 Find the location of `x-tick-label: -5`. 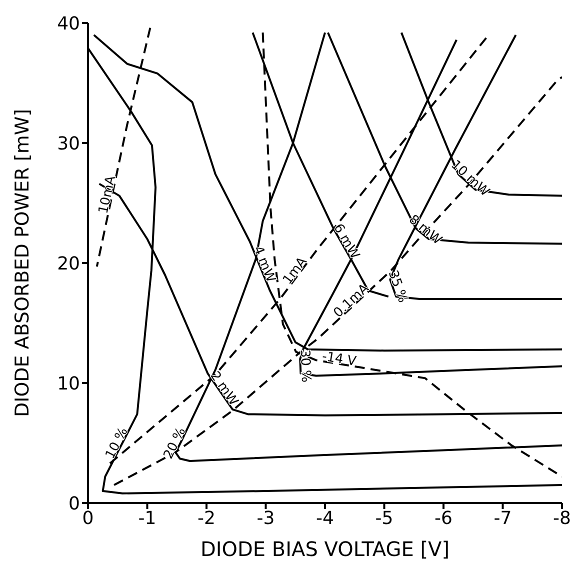

x-tick-label: -5 is located at coordinates (384, 518).